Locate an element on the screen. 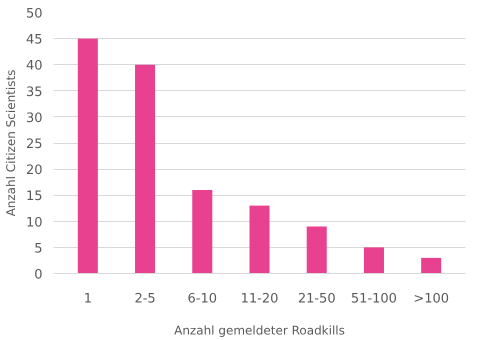 The height and width of the screenshot is (340, 480). y-axis-title: Anzahl Citizen Scientists is located at coordinates (11, 143).